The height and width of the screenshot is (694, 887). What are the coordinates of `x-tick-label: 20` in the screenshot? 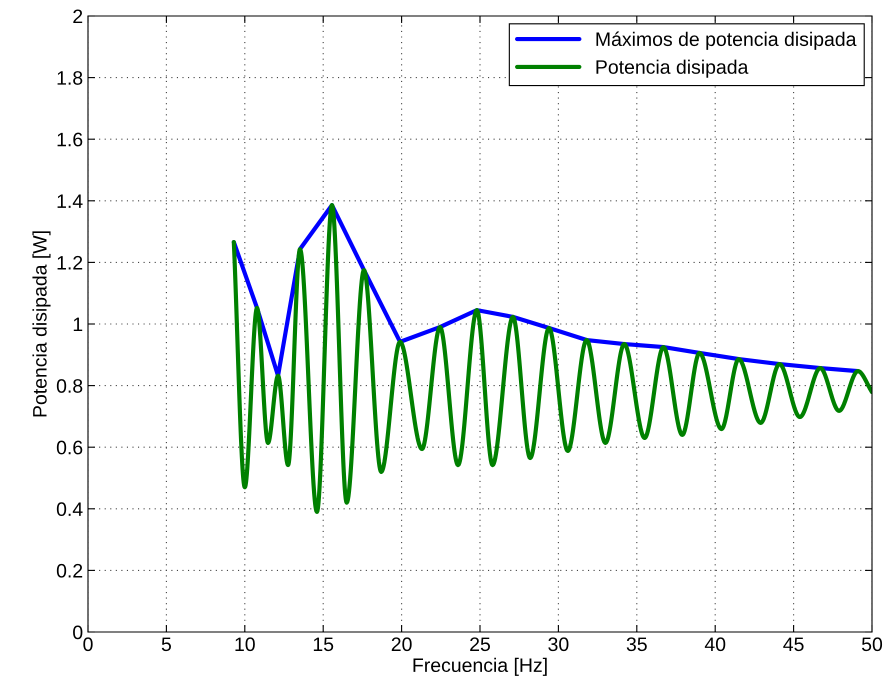 It's located at (402, 644).